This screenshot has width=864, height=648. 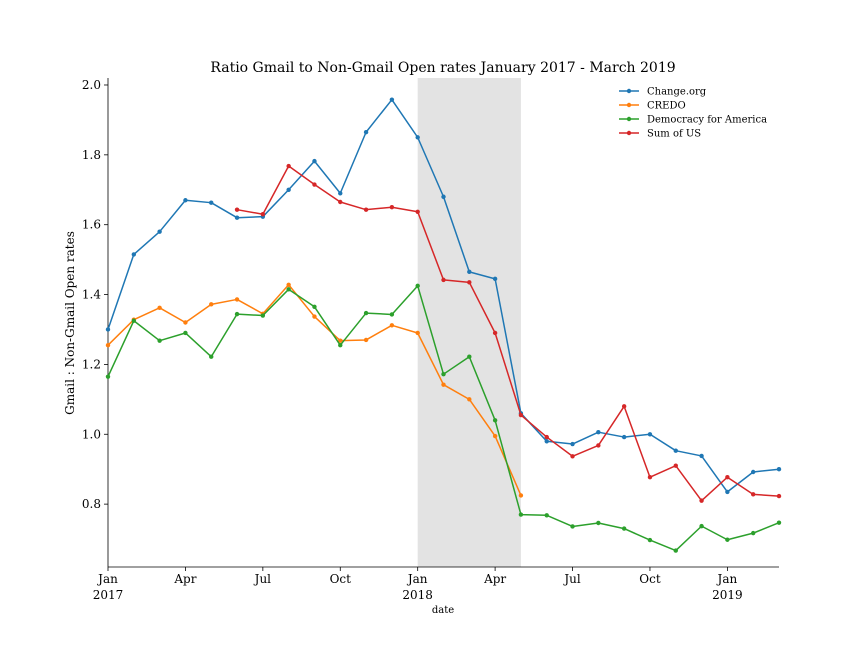 I want to click on legend-item: CREDO, so click(x=652, y=106).